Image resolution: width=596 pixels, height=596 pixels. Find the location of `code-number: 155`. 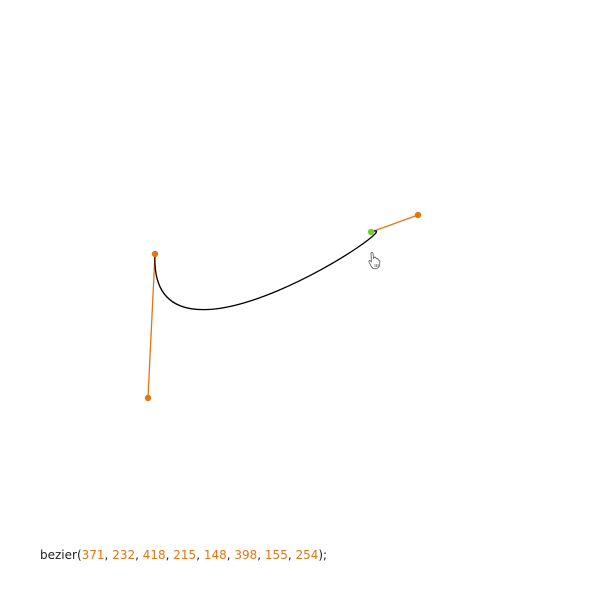

code-number: 155 is located at coordinates (276, 555).